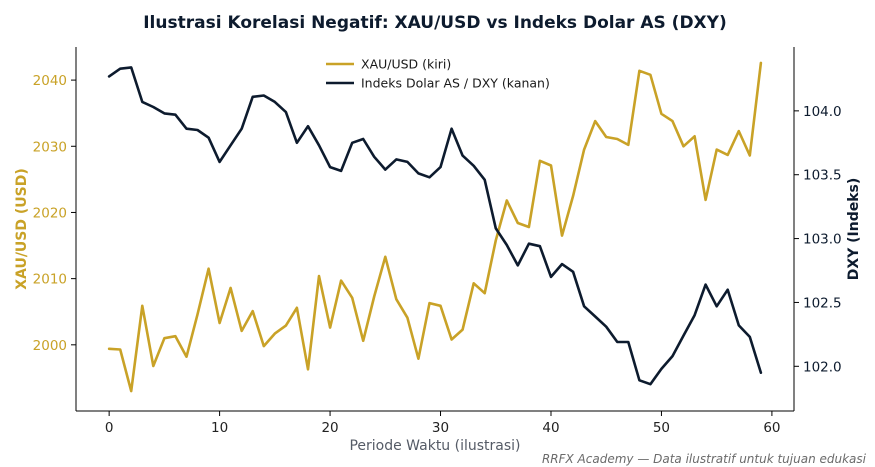 Image resolution: width=875 pixels, height=467 pixels. What do you see at coordinates (50, 280) in the screenshot?
I see `left-y-tick-label: 2010` at bounding box center [50, 280].